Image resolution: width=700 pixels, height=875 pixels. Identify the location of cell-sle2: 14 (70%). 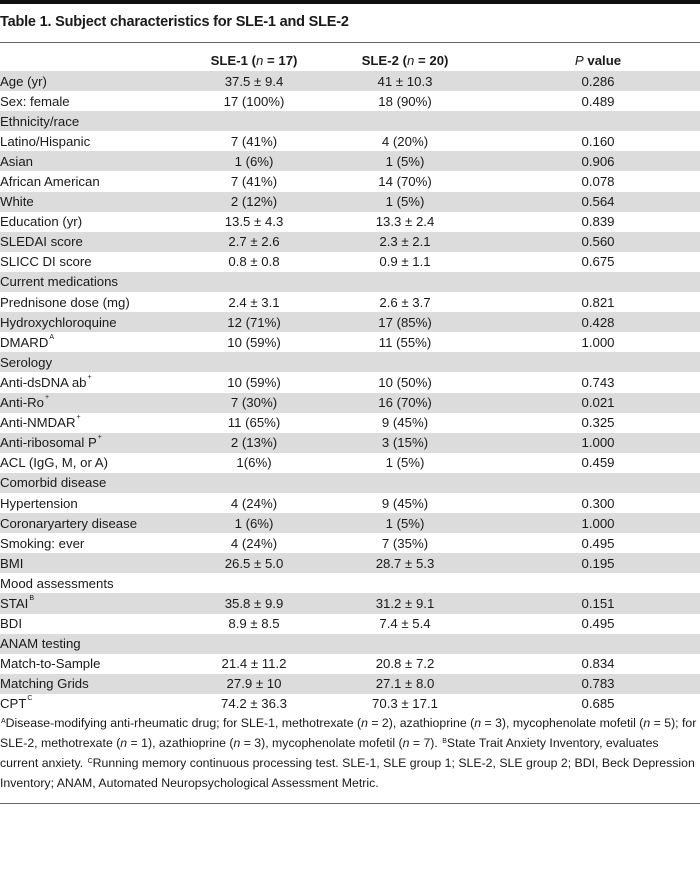
(405, 182).